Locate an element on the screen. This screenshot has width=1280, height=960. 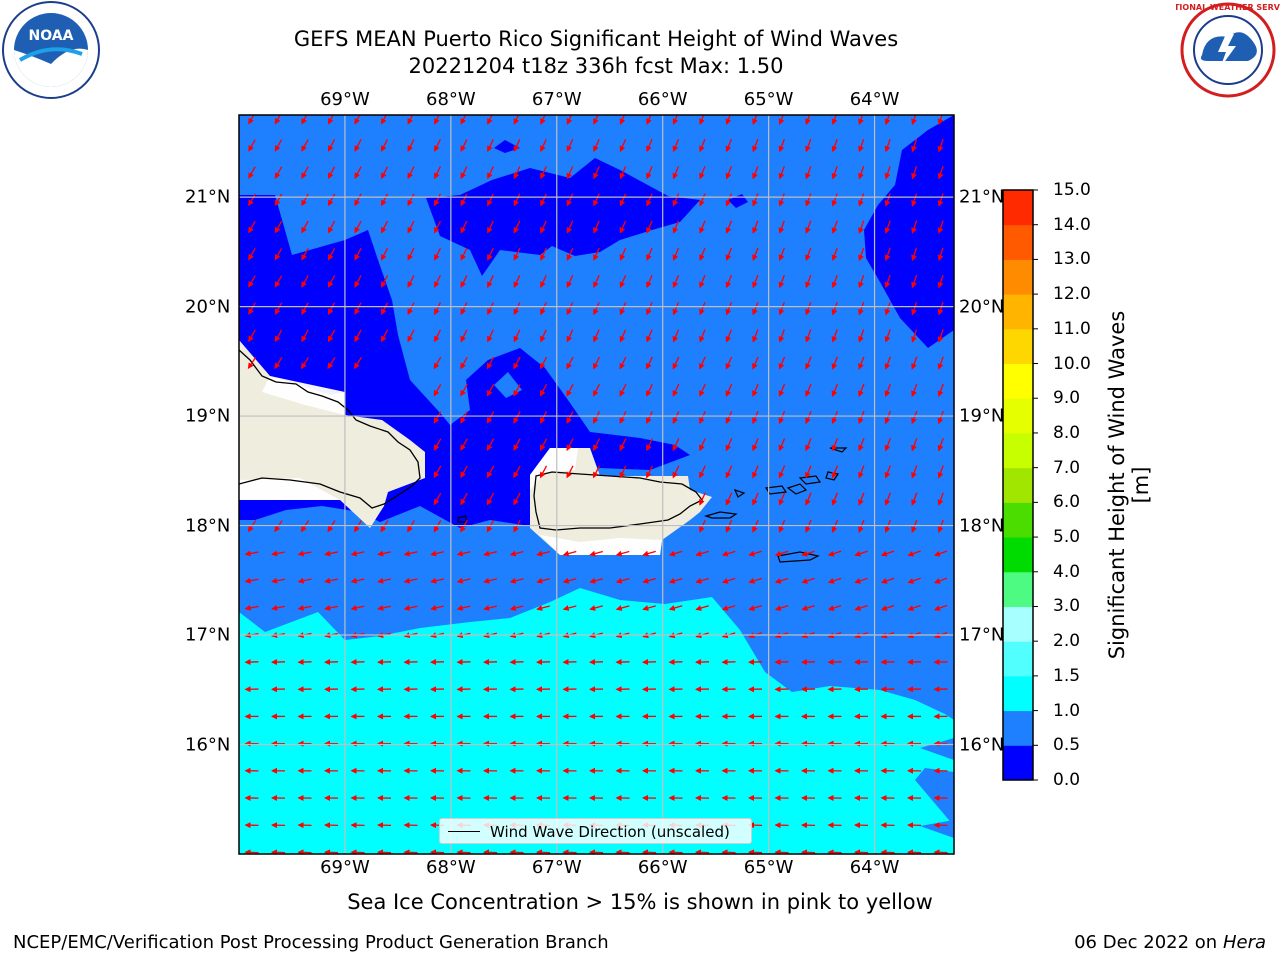
lon-label-bottom: 67°W is located at coordinates (556, 867).